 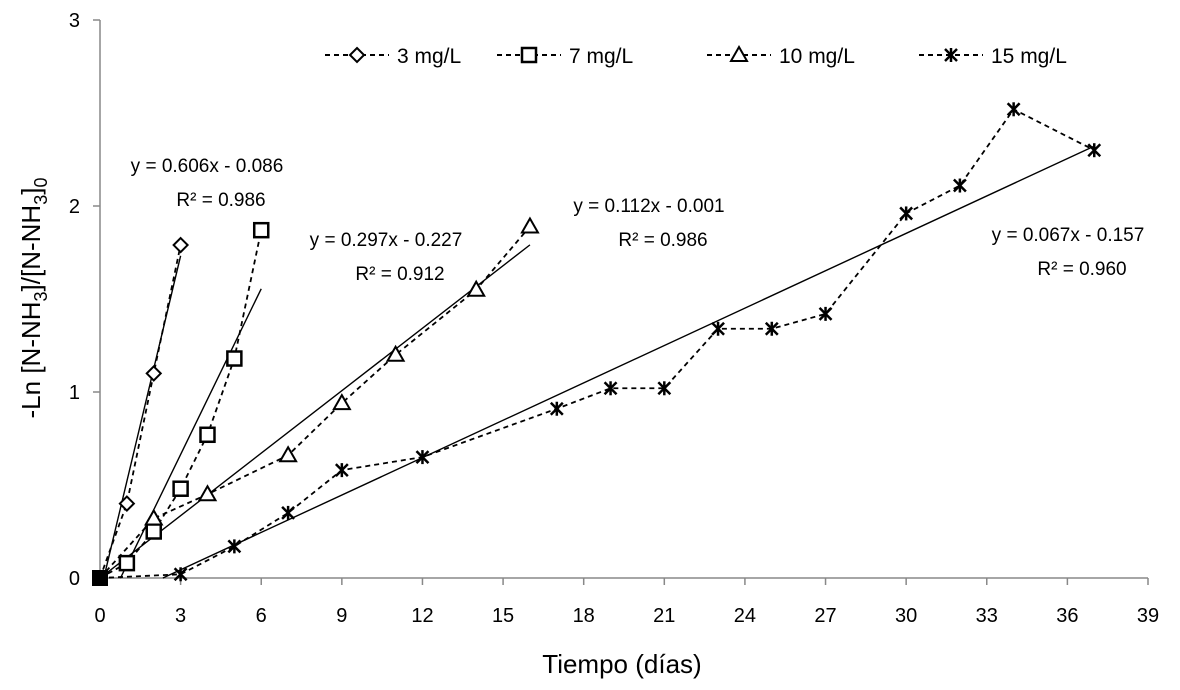 What do you see at coordinates (648, 206) in the screenshot?
I see `equation-label: y = 0.112x - 0.001` at bounding box center [648, 206].